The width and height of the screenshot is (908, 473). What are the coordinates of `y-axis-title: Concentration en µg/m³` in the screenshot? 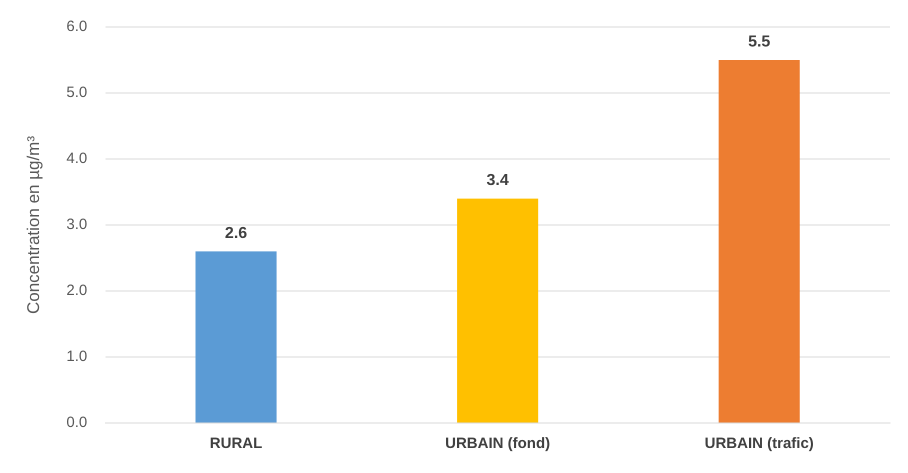 It's located at (33, 225).